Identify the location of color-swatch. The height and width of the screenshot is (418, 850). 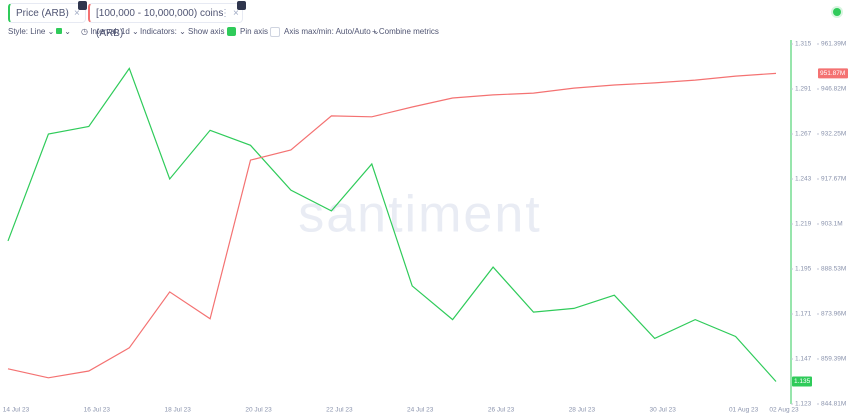
(59, 31).